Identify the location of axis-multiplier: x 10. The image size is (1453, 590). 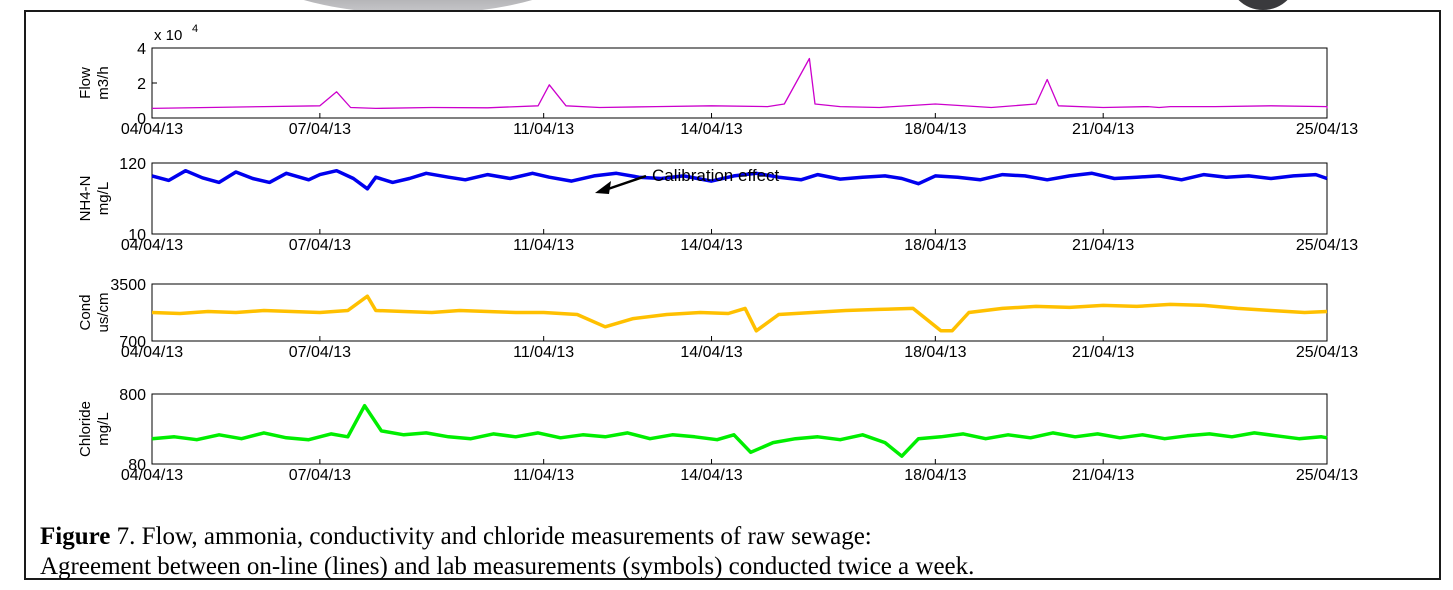
(168, 35).